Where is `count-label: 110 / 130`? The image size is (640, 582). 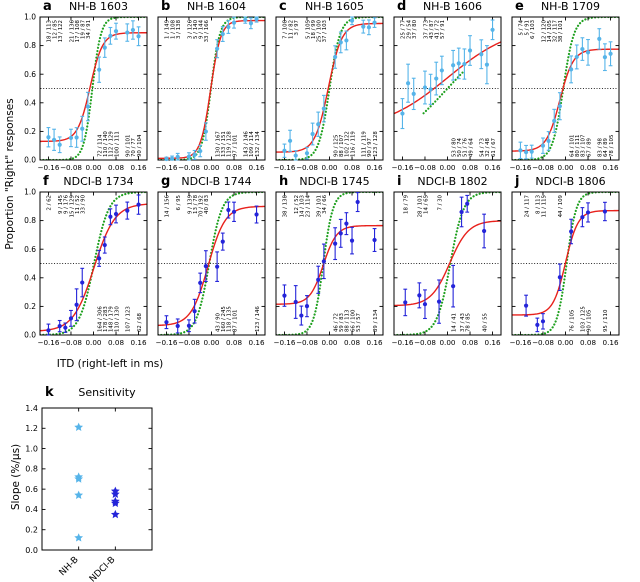 count-label: 110 / 130 is located at coordinates (117, 319).